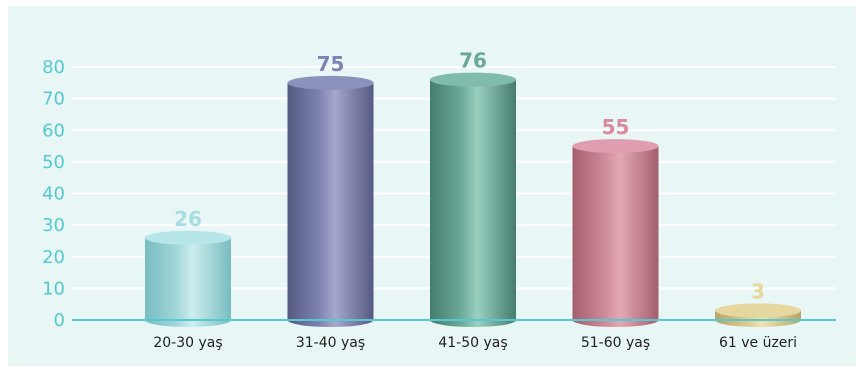 The image size is (865, 372). Describe the element at coordinates (188, 219) in the screenshot. I see `data-label: 26` at that location.